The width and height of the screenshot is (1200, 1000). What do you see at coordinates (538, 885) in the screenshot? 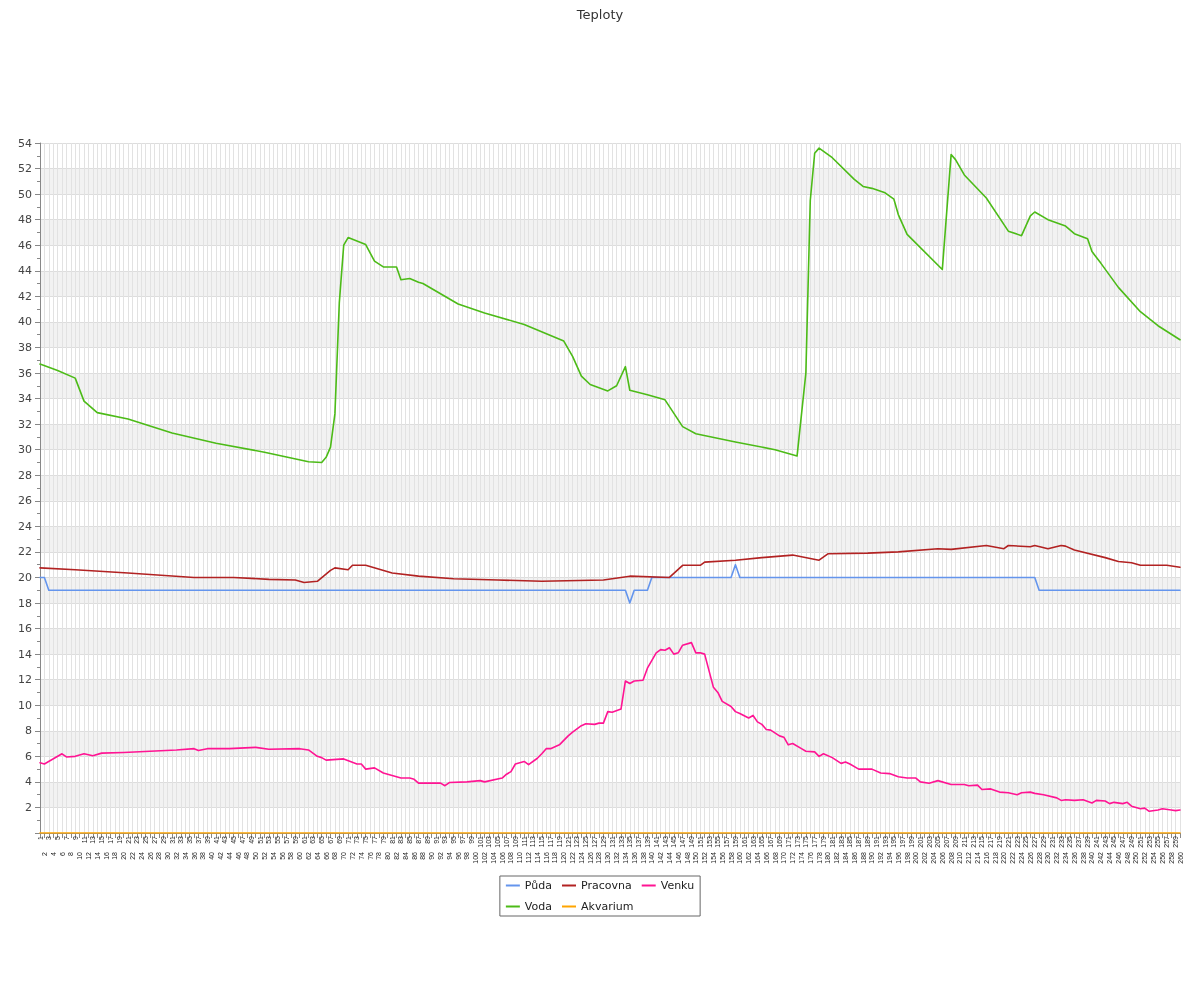
I see `legend-label: Půda` at bounding box center [538, 885].